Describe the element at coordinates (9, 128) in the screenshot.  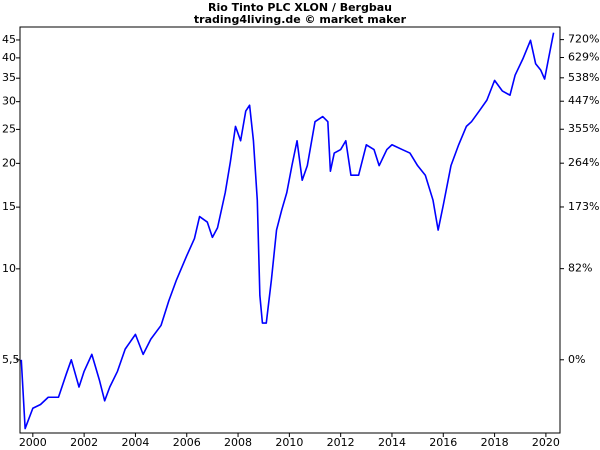
I see `y-tick-label: 25` at that location.